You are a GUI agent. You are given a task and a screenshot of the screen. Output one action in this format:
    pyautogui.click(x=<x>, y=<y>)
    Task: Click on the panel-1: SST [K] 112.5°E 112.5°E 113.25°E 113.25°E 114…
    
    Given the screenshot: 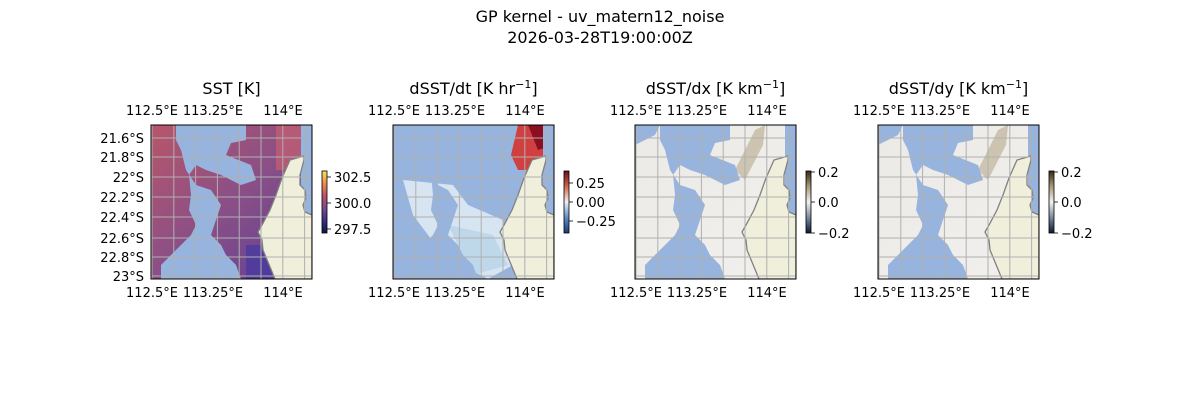 What is the action you would take?
    pyautogui.click(x=206, y=190)
    